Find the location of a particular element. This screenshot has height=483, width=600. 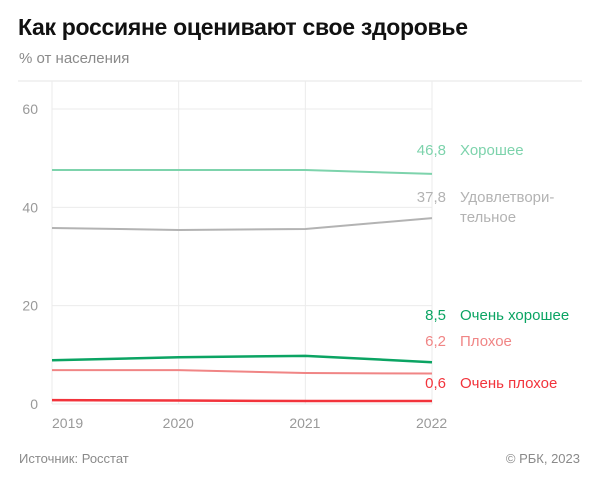

end-value-label: 37,8 is located at coordinates (431, 197).